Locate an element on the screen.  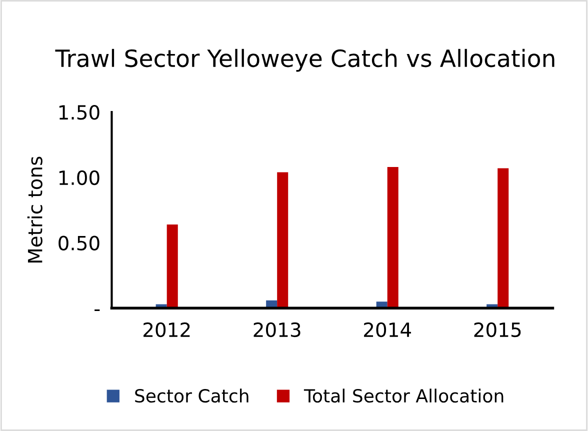
x-tick-label: 2012 is located at coordinates (167, 330).